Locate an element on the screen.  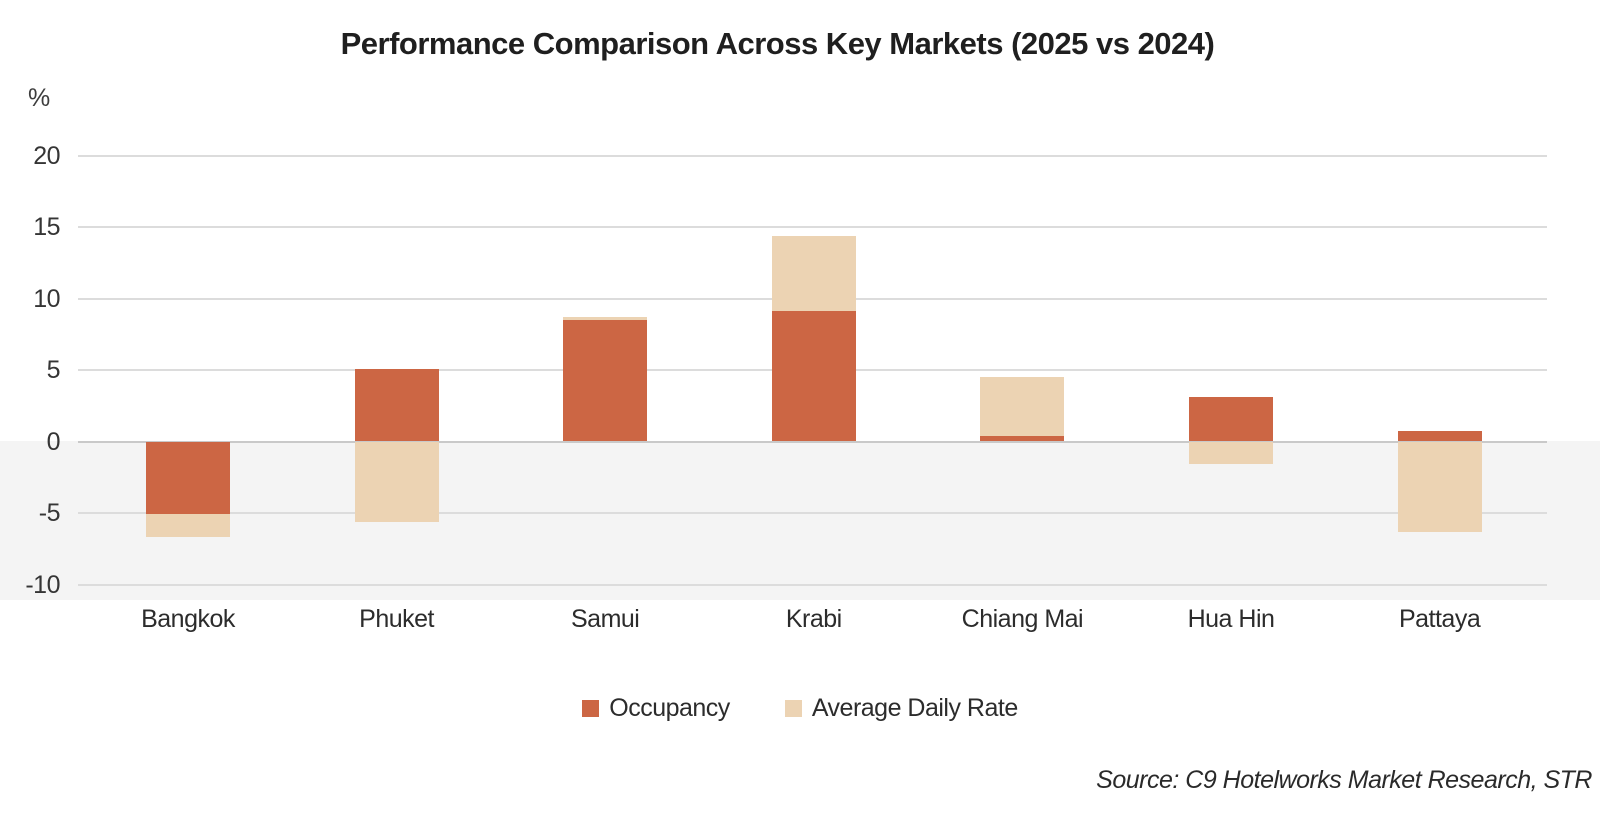
y-axis-unit-label: % is located at coordinates (39, 98).